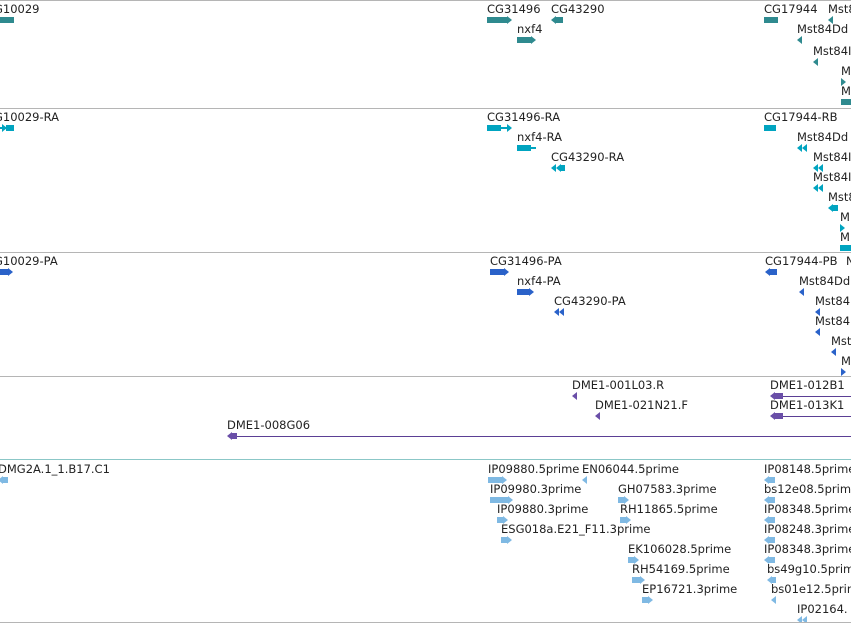 The image size is (851, 624). What do you see at coordinates (822, 609) in the screenshot?
I see `feature-label: IP02164.` at bounding box center [822, 609].